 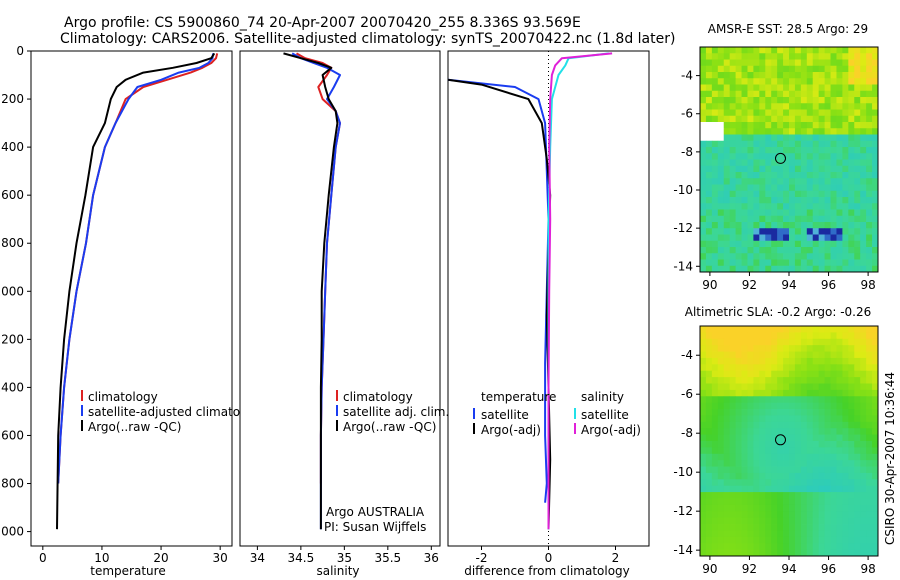 I want to click on x-tick-label: 90, so click(x=709, y=285).